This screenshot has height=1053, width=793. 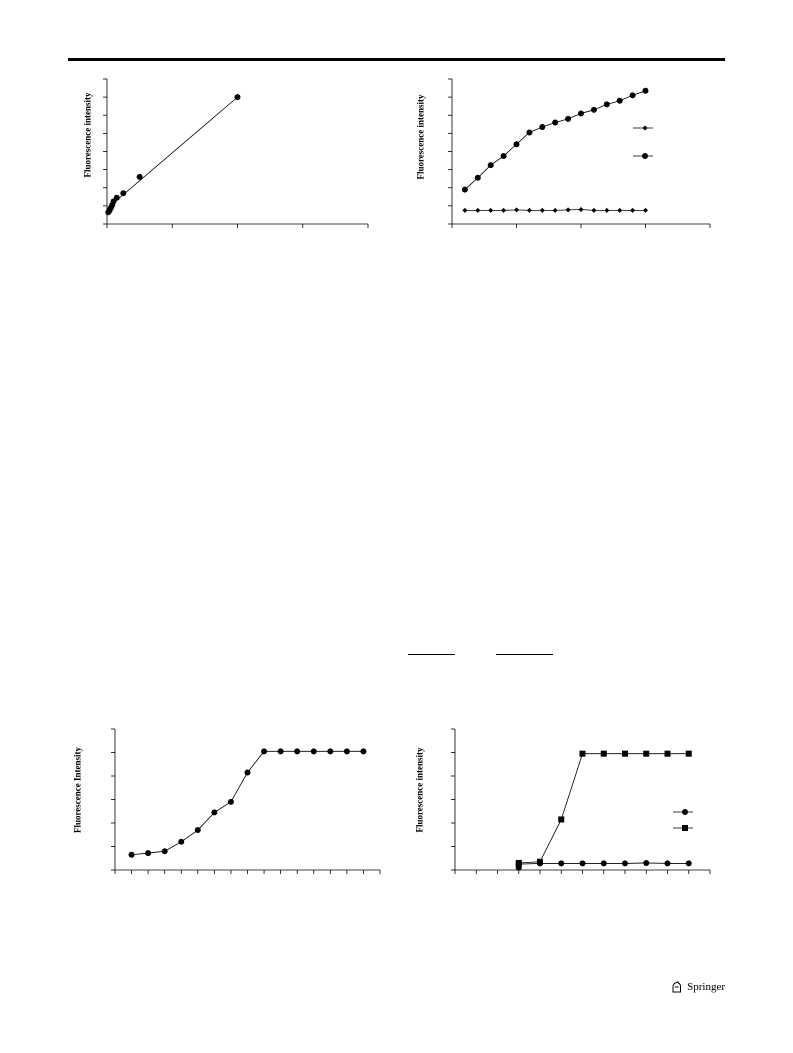 I want to click on springer-horse-icon, so click(x=677, y=987).